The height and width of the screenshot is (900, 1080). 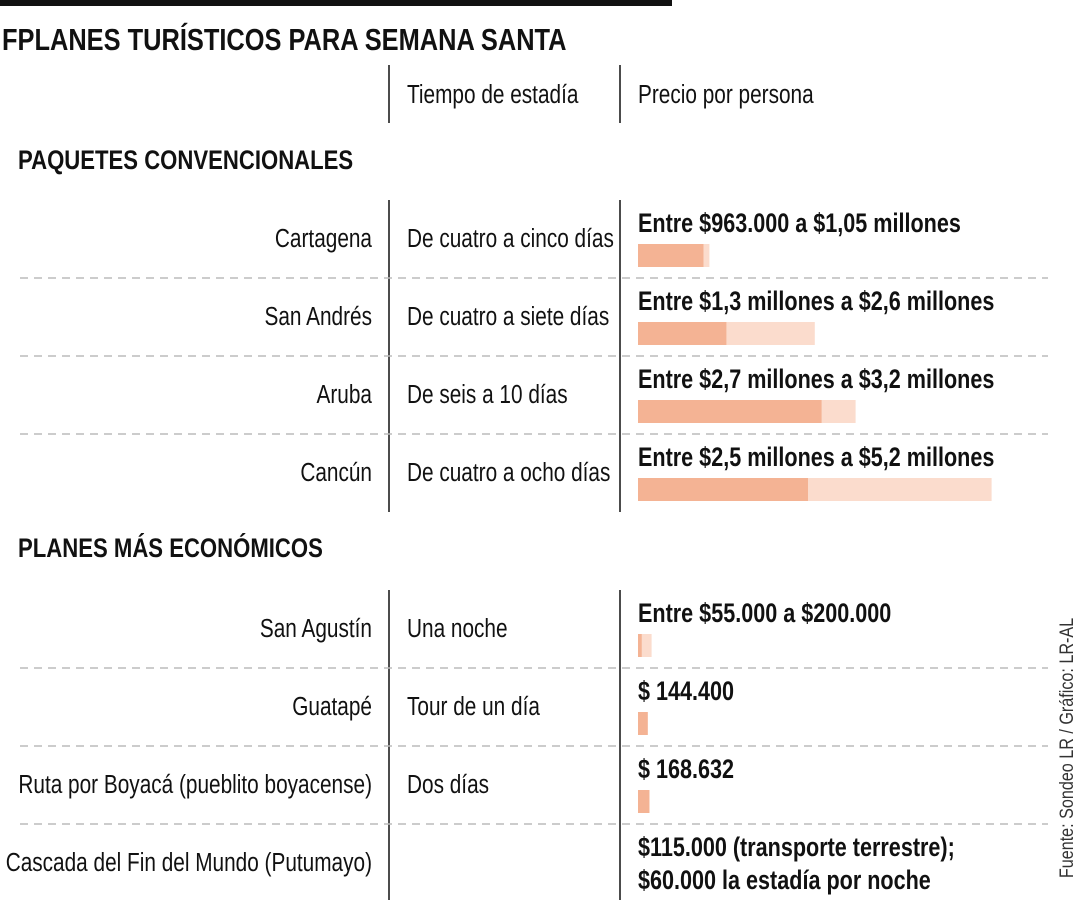 What do you see at coordinates (726, 94) in the screenshot?
I see `header-price: Precio por persona` at bounding box center [726, 94].